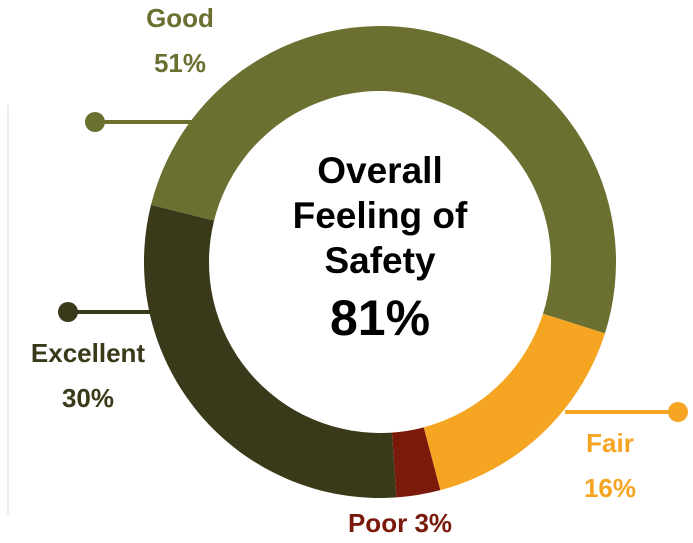 Image resolution: width=693 pixels, height=543 pixels. What do you see at coordinates (88, 353) in the screenshot?
I see `category-label: Excellent` at bounding box center [88, 353].